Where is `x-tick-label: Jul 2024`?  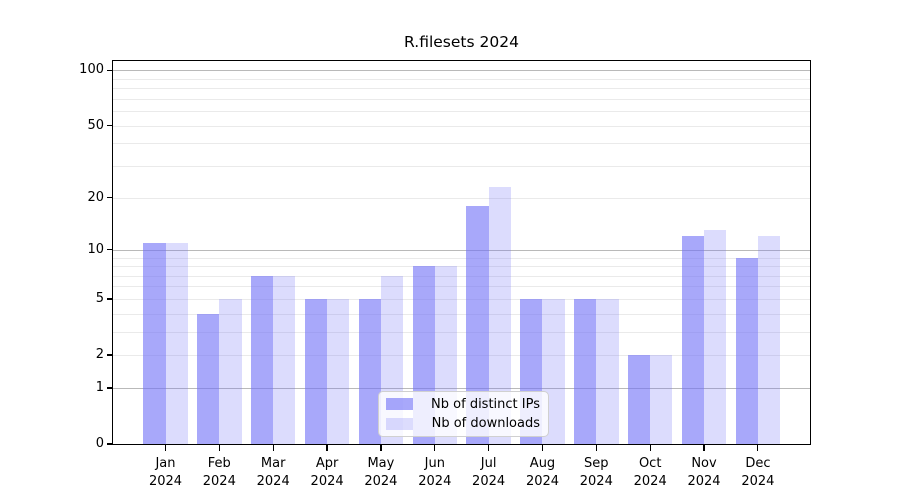 x-tick-label: Jul 2024 is located at coordinates (489, 472).